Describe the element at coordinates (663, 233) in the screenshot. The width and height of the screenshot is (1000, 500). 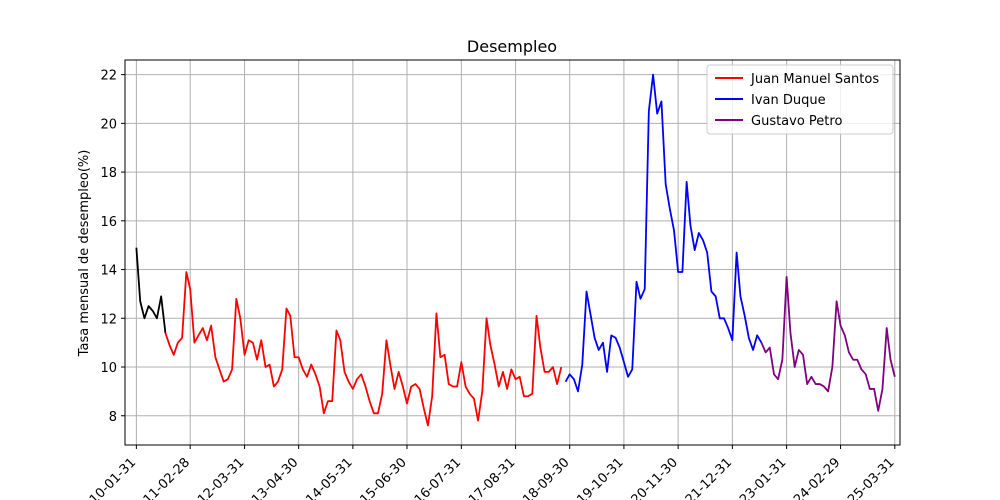
I see `series-line-ivan-duque` at that location.